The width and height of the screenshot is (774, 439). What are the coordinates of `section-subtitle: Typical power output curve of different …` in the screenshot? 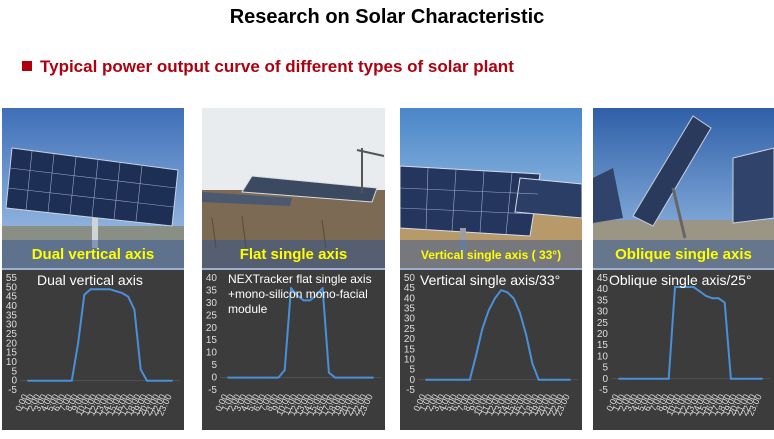 It's located at (268, 67).